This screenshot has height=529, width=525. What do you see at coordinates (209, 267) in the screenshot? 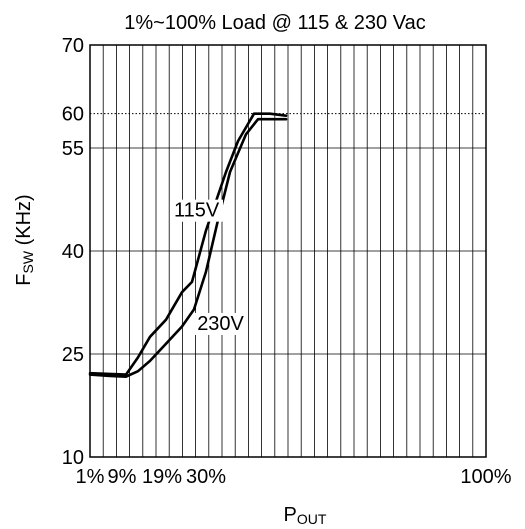
I see `series-labels: 115V 230V` at bounding box center [209, 267].